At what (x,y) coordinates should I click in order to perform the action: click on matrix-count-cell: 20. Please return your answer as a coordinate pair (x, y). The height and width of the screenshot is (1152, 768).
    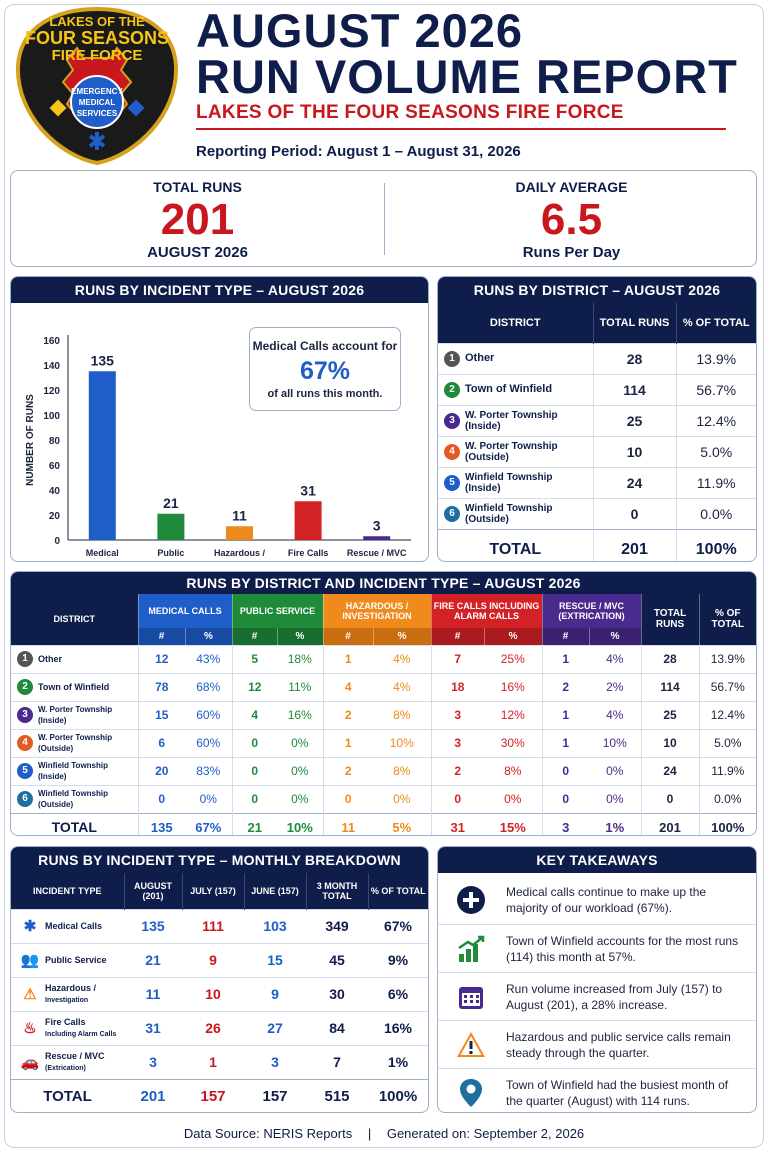
    Looking at the image, I should click on (161, 770).